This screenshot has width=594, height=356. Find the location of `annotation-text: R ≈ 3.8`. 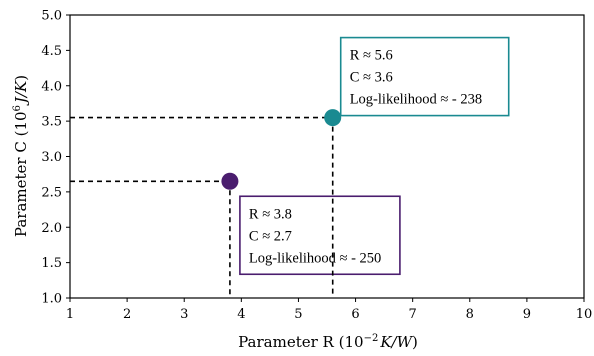

annotation-text: R ≈ 3.8 is located at coordinates (270, 214).